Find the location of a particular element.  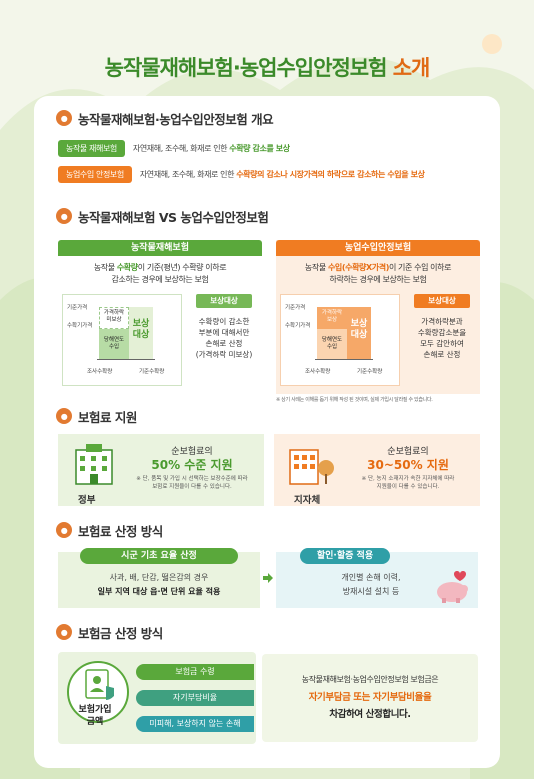

section-calc-heading: ● 보험료 산정 방식 is located at coordinates (109, 530).